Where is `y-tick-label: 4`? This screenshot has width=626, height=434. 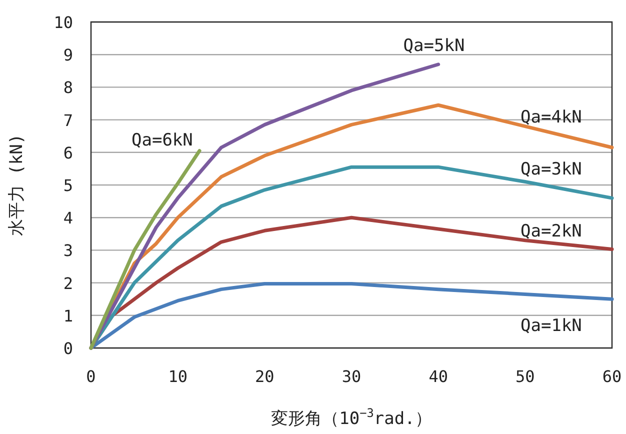 y-tick-label: 4 is located at coordinates (68, 218).